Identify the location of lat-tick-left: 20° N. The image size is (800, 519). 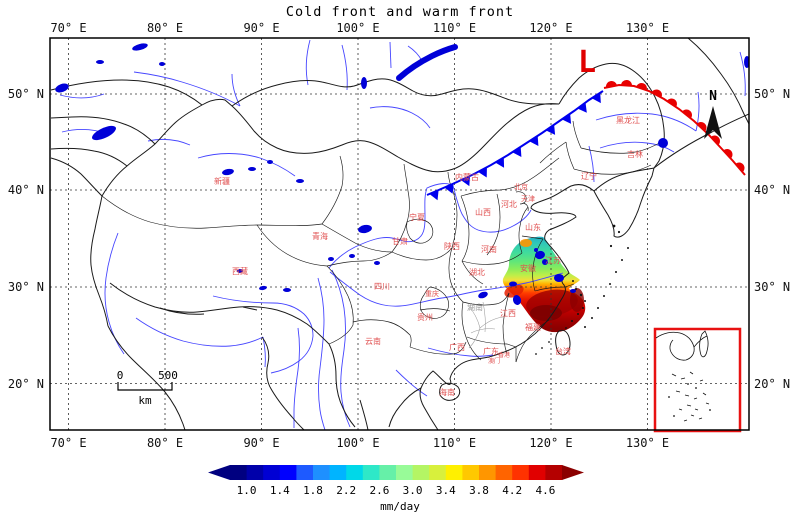
(25, 383).